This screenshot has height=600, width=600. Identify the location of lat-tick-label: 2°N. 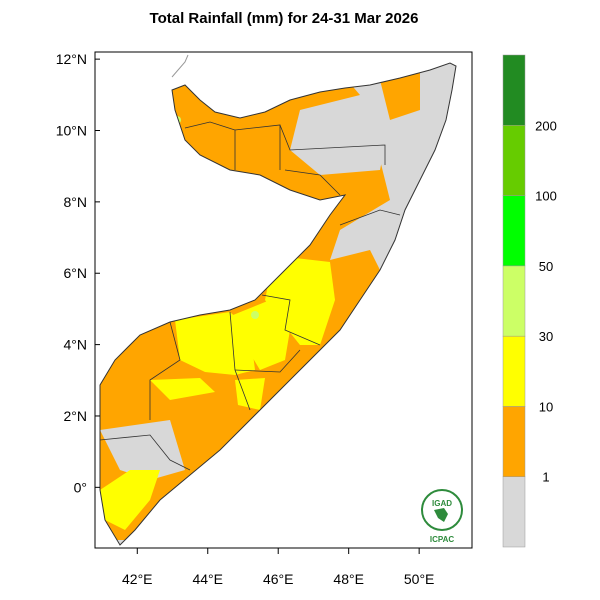
(76, 416).